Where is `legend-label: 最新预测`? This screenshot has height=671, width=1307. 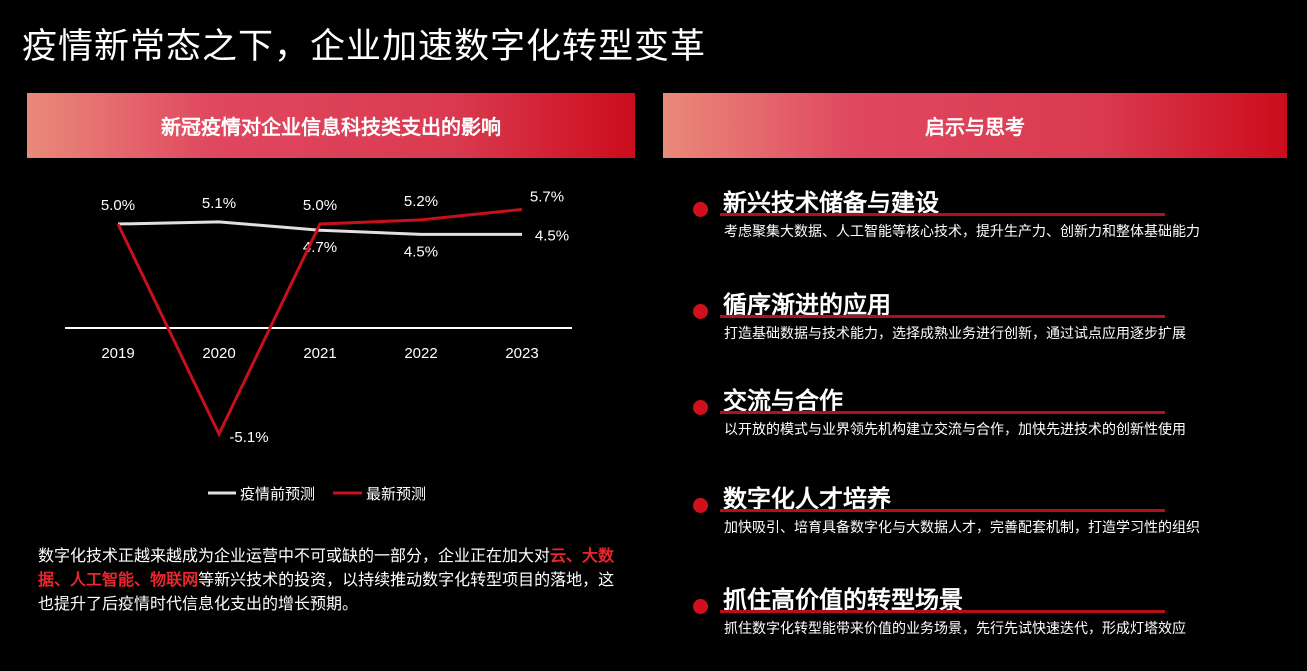
legend-label: 最新预测 is located at coordinates (396, 494).